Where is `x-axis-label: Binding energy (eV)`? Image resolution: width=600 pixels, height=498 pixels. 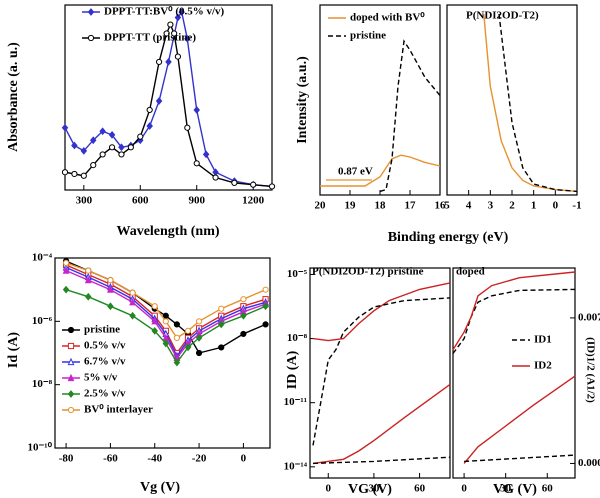
x-axis-label: Binding energy (eV) is located at coordinates (448, 237).